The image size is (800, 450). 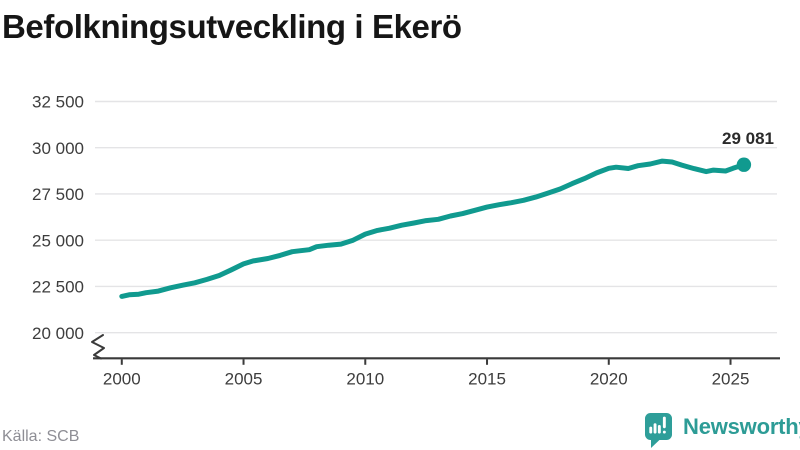 I want to click on newsworthy-icon, so click(x=658, y=430).